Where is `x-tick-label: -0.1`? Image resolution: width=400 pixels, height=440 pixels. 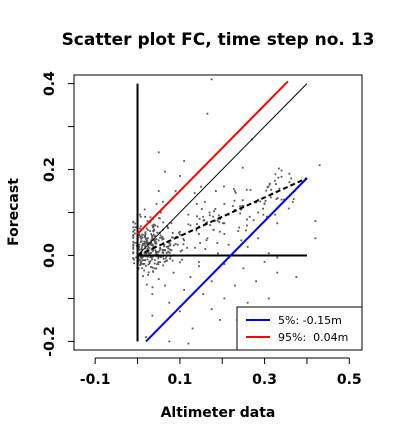 x-tick-label: -0.1 is located at coordinates (95, 380).